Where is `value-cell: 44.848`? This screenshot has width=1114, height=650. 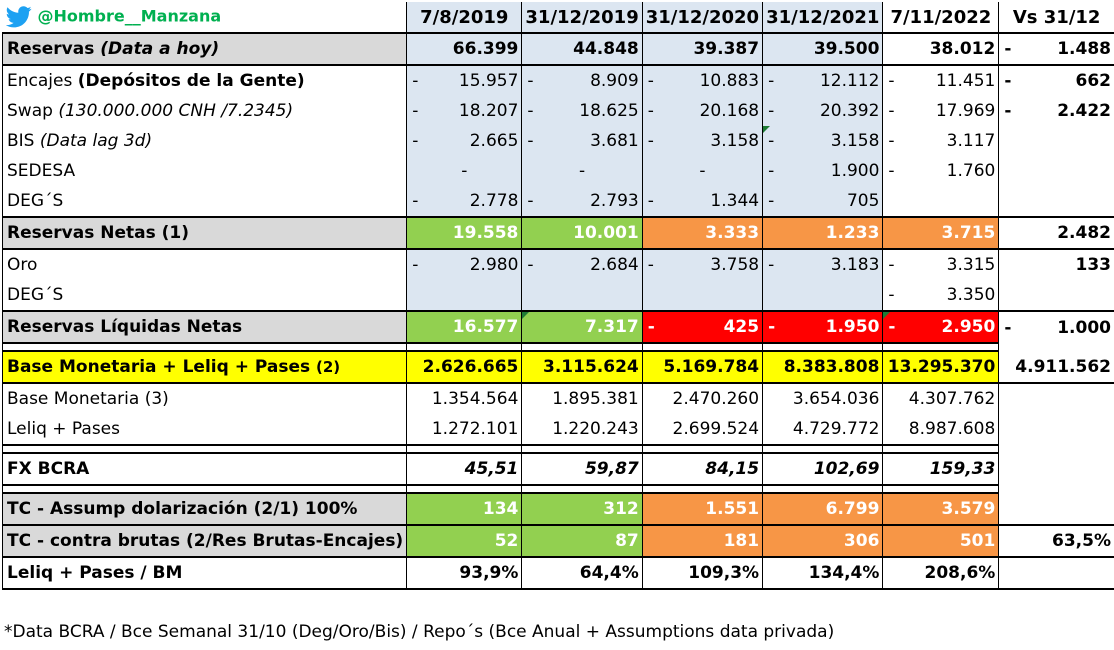
value-cell: 44.848 is located at coordinates (582, 49).